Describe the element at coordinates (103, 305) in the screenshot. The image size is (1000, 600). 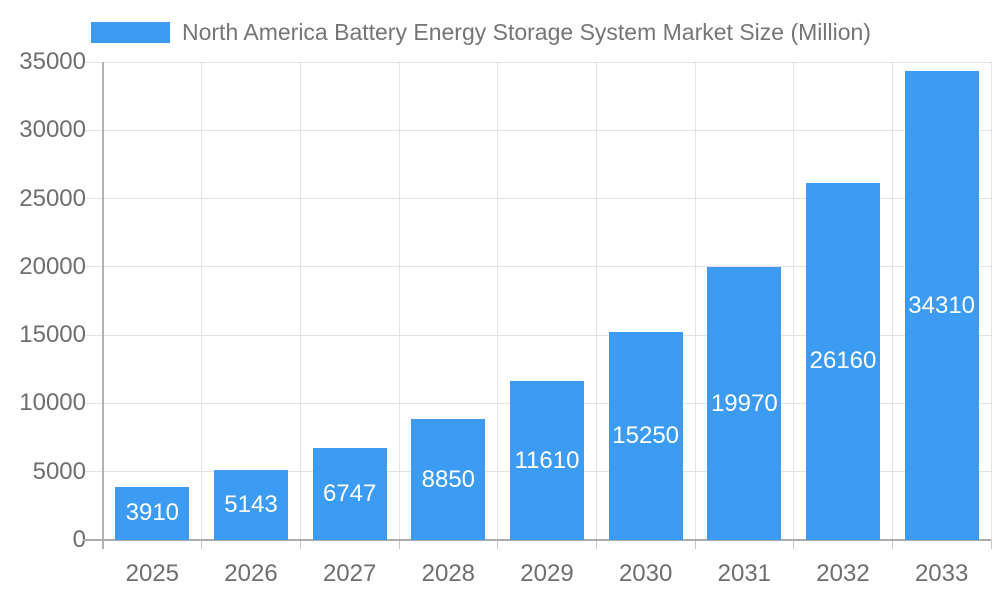
I see `y-axis-line` at that location.